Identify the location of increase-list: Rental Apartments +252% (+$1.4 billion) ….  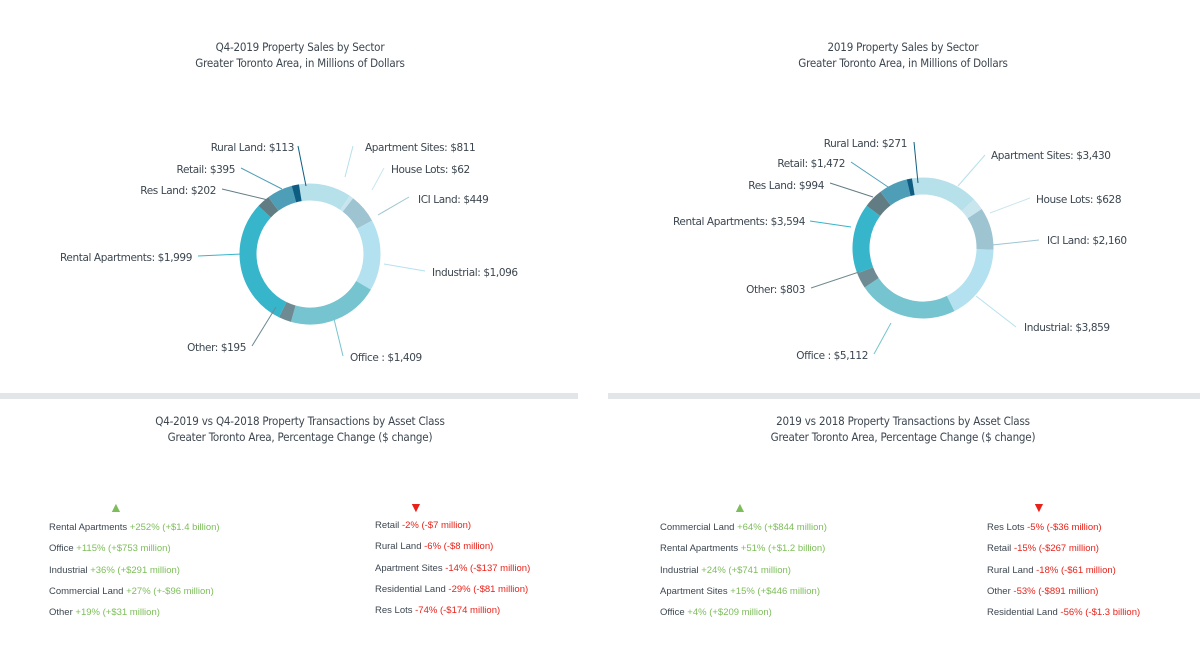
(134, 575).